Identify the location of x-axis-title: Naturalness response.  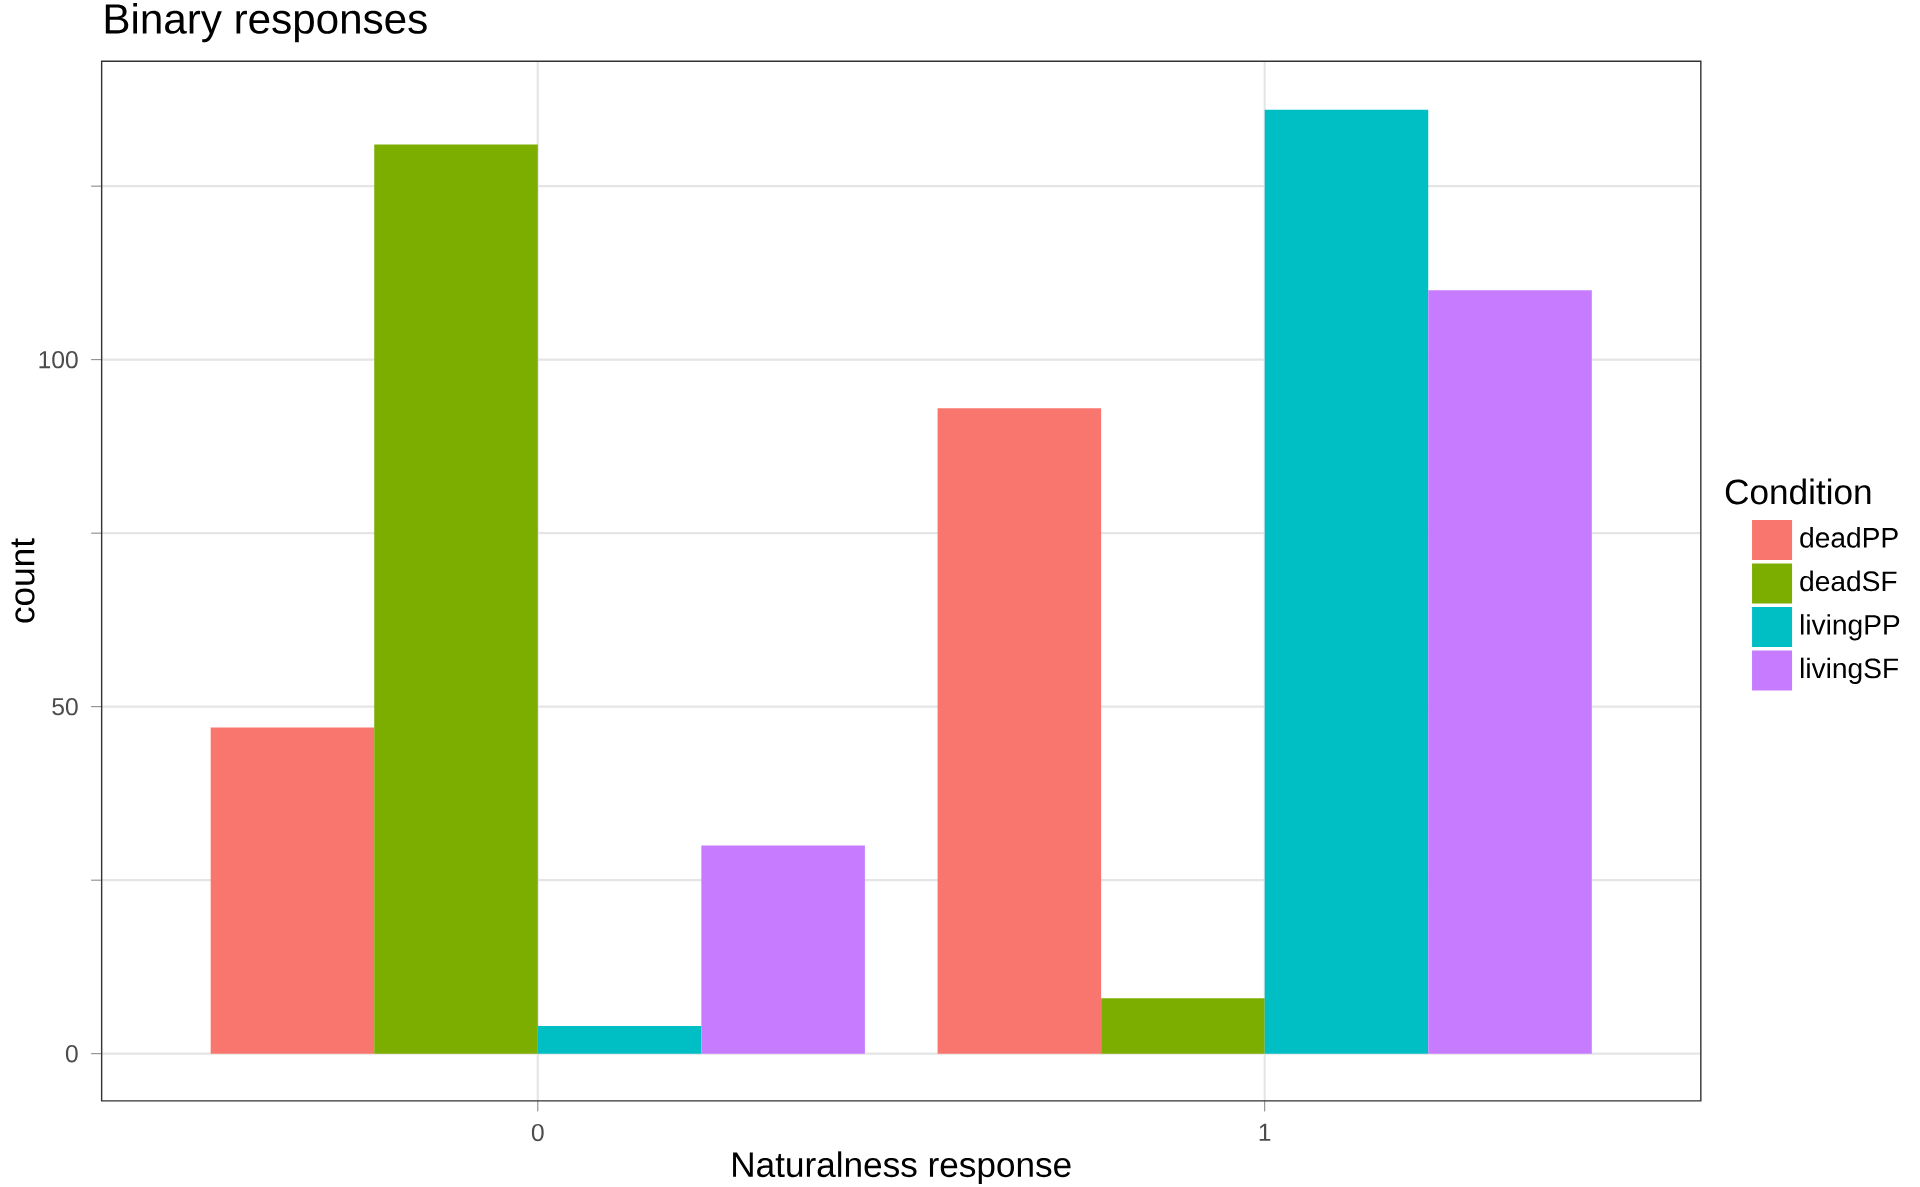
(902, 1168).